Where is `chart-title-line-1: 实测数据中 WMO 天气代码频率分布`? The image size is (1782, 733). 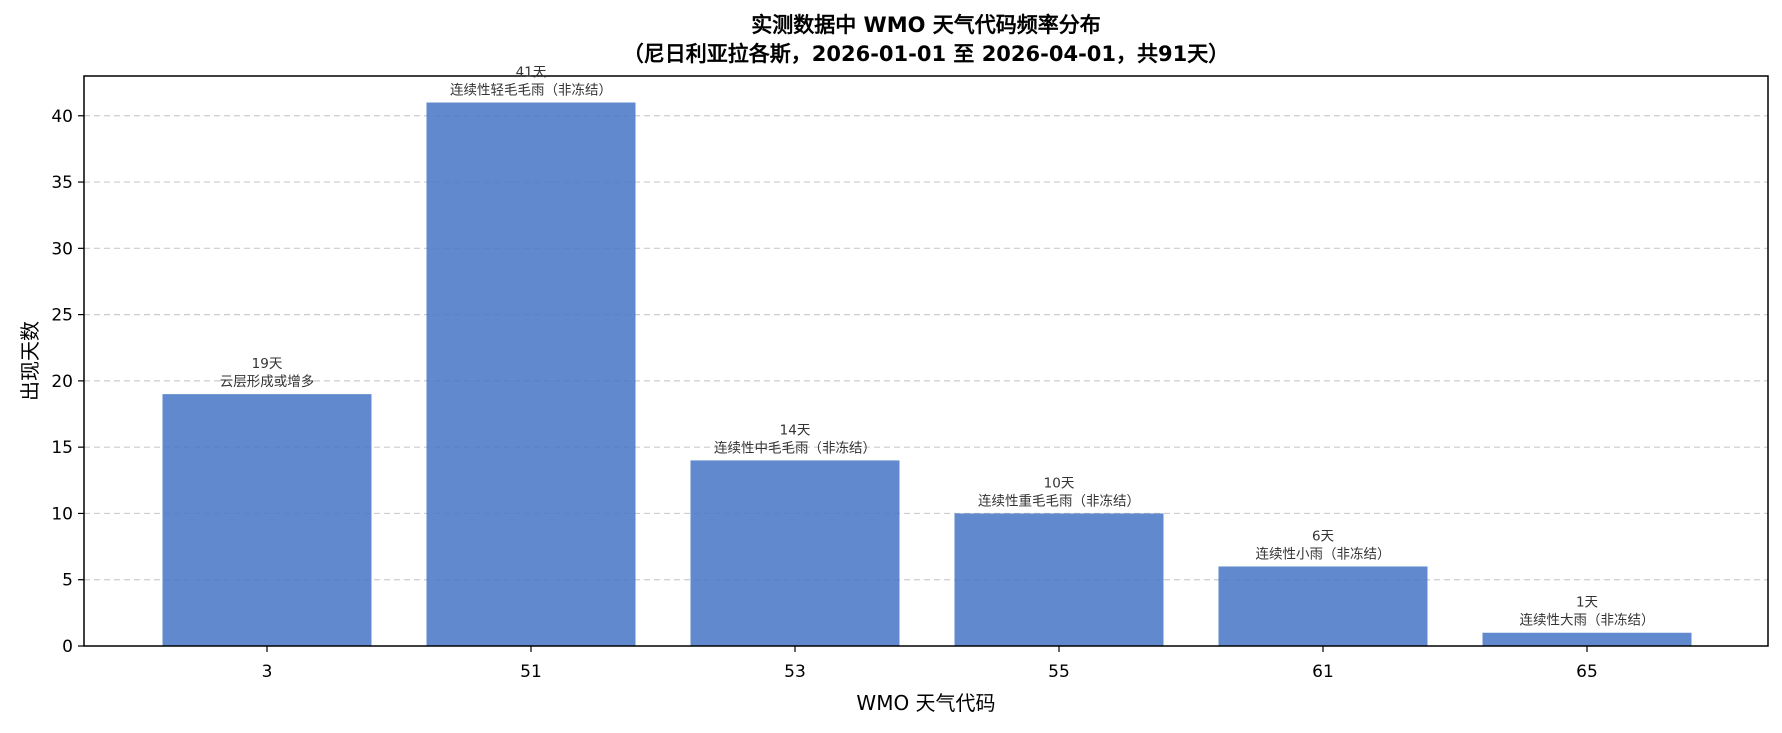
chart-title-line-1: 实测数据中 WMO 天气代码频率分布 is located at coordinates (926, 25).